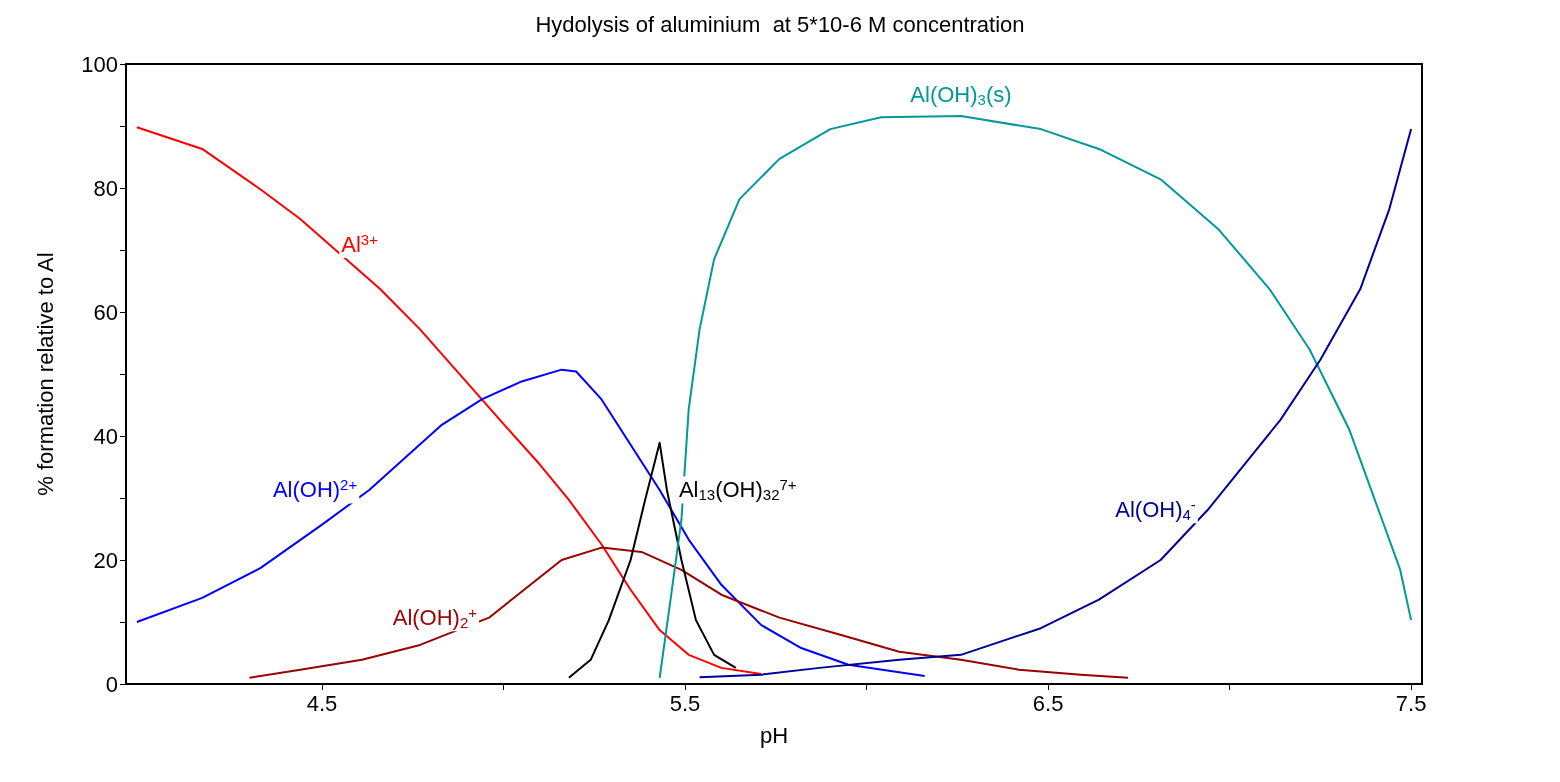  Describe the element at coordinates (1048, 703) in the screenshot. I see `x-tick-label: 6.5` at that location.